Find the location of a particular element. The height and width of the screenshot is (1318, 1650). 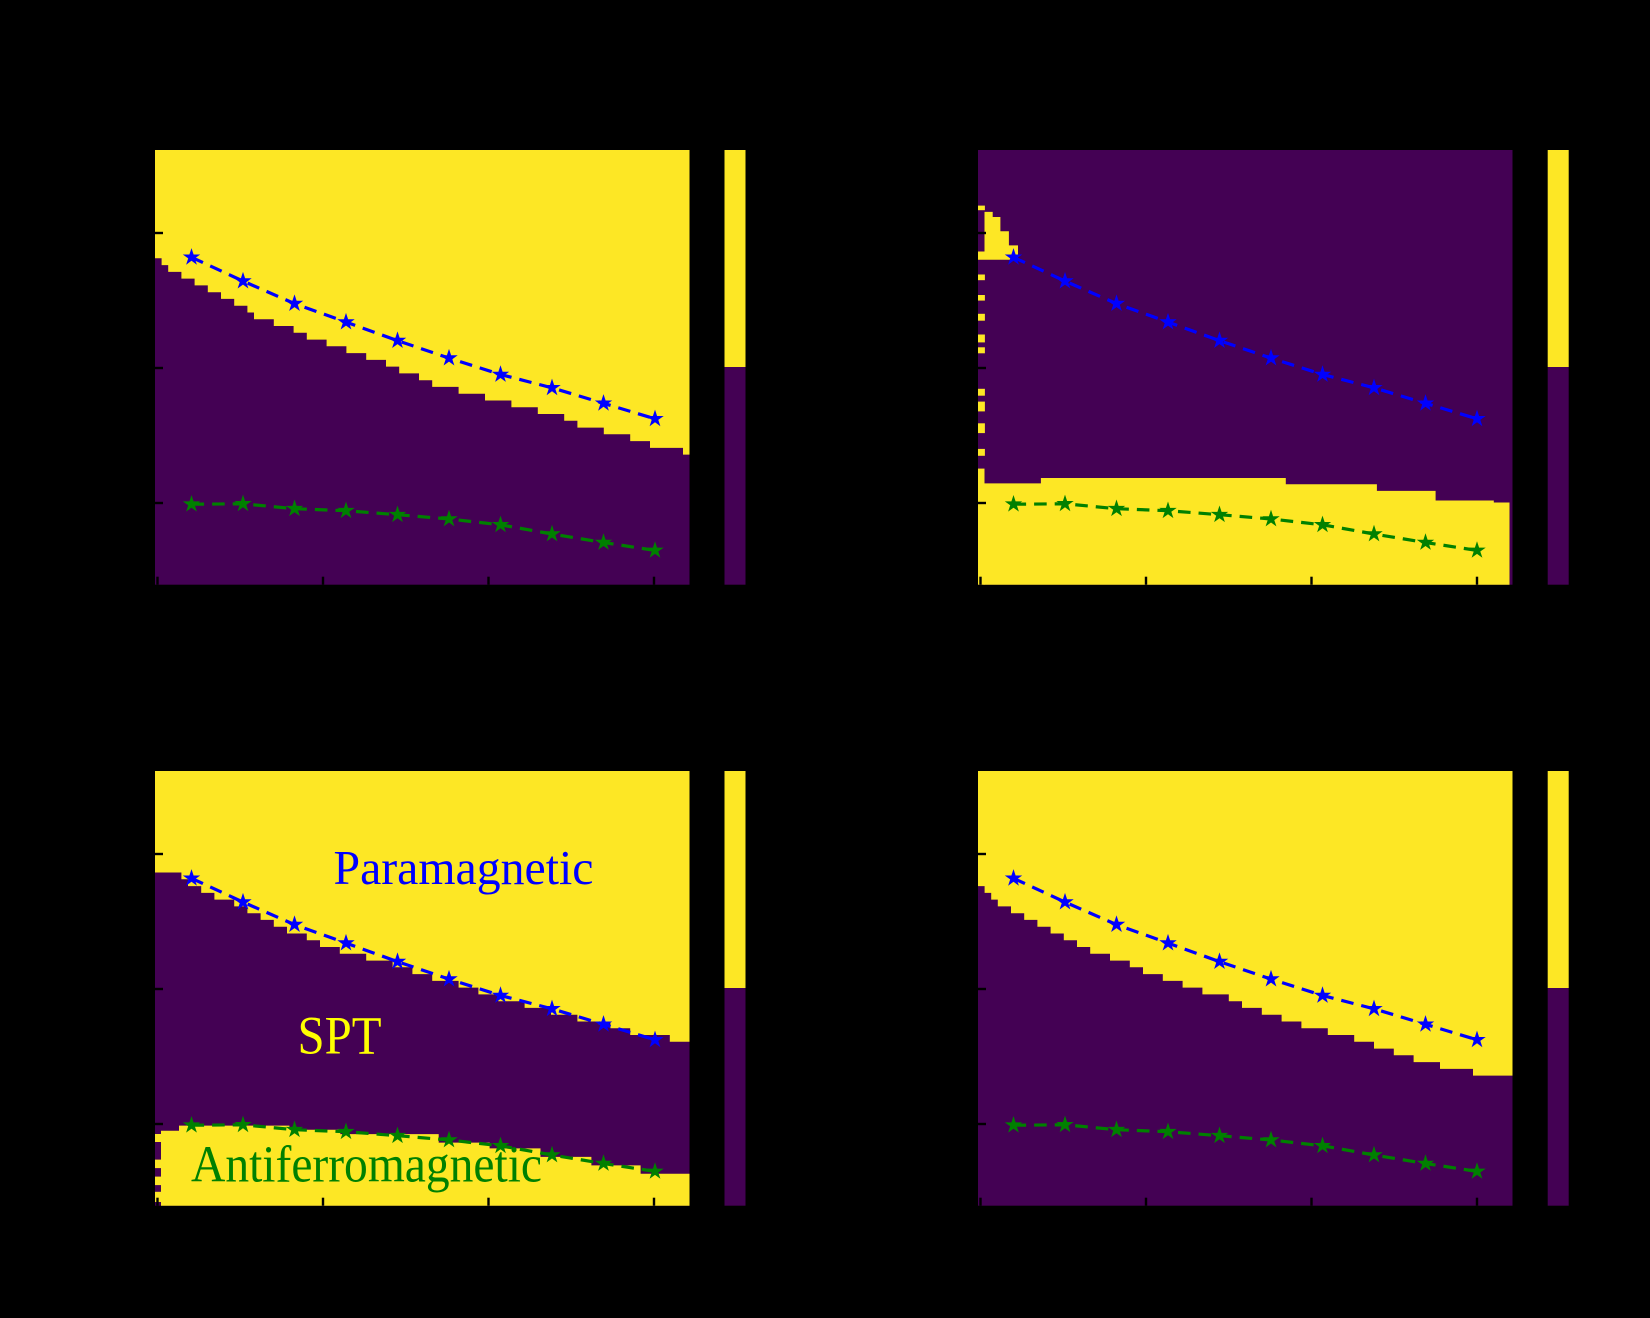

svg-text: SPT is located at coordinates (340, 1036).